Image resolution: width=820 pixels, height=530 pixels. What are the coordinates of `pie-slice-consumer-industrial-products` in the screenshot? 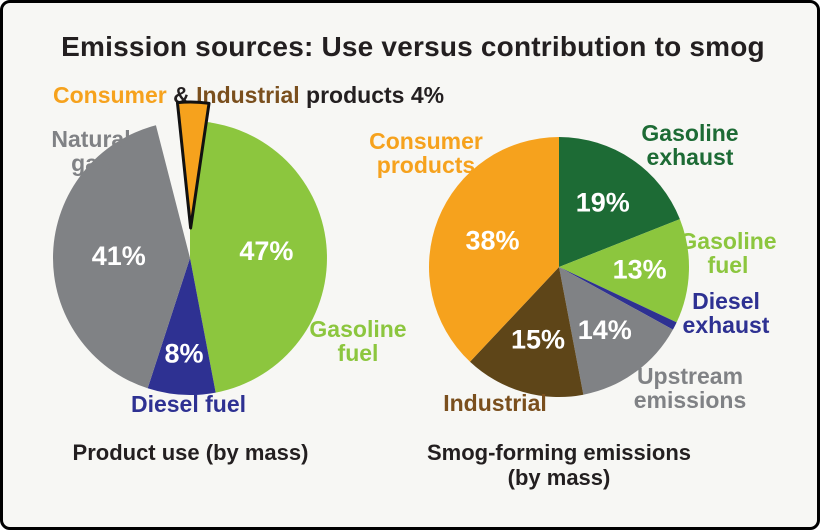 It's located at (193, 165).